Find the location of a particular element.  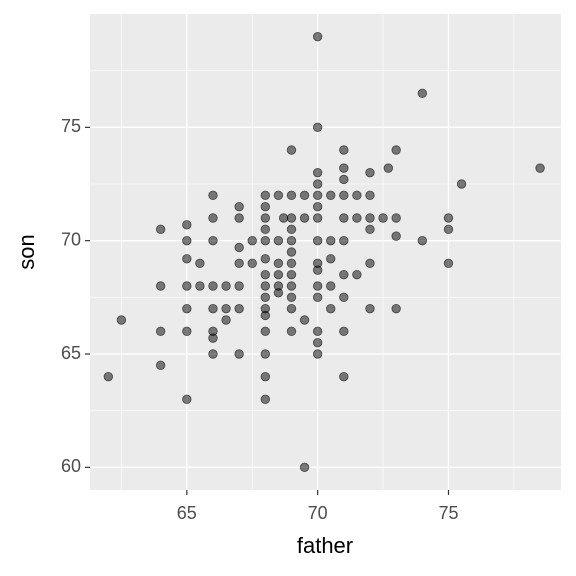

y-tick-label: 70 is located at coordinates (71, 239).